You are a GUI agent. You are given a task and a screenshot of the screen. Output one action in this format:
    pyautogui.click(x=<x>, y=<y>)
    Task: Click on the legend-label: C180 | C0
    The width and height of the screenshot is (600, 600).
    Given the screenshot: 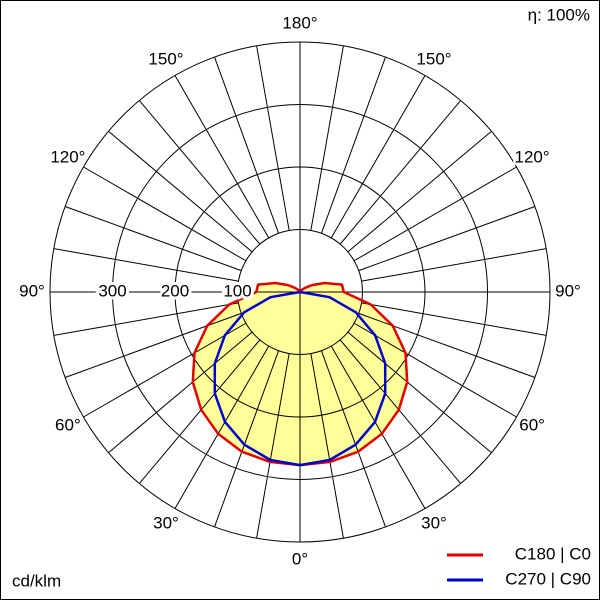 What is the action you would take?
    pyautogui.click(x=553, y=553)
    